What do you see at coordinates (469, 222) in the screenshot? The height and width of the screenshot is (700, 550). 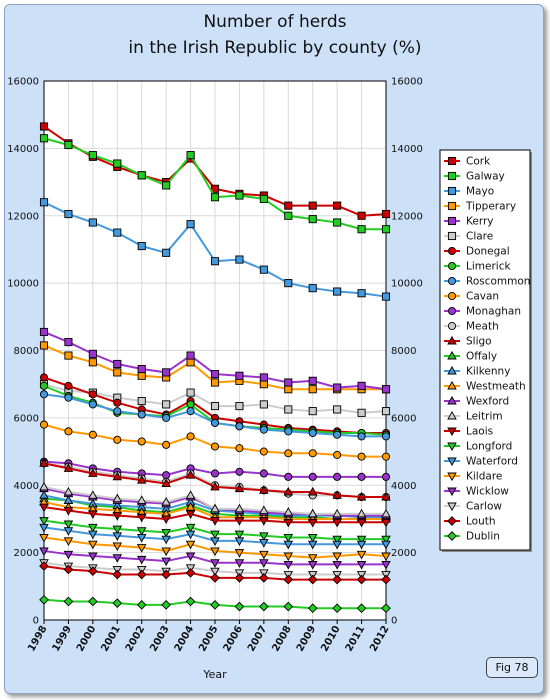 I see `legend-item-kerry: Kerry` at bounding box center [469, 222].